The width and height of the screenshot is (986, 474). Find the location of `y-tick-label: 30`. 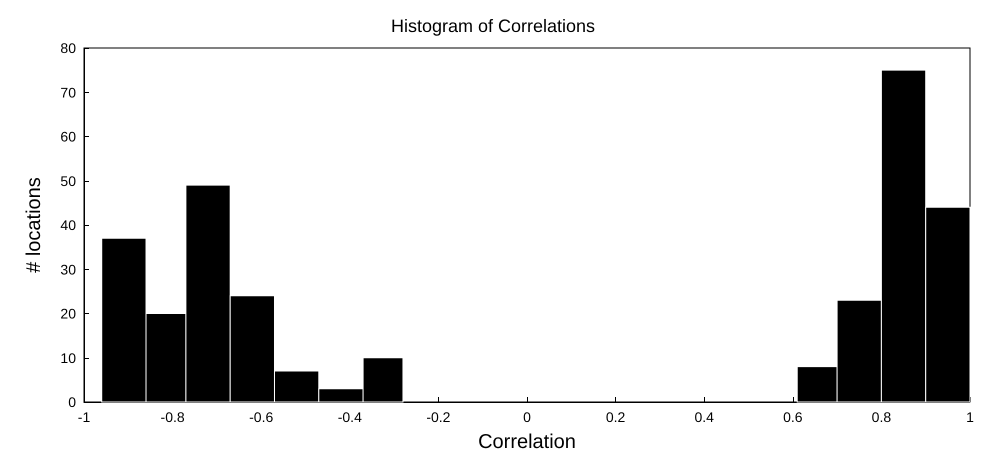

y-tick-label: 30 is located at coordinates (68, 269).